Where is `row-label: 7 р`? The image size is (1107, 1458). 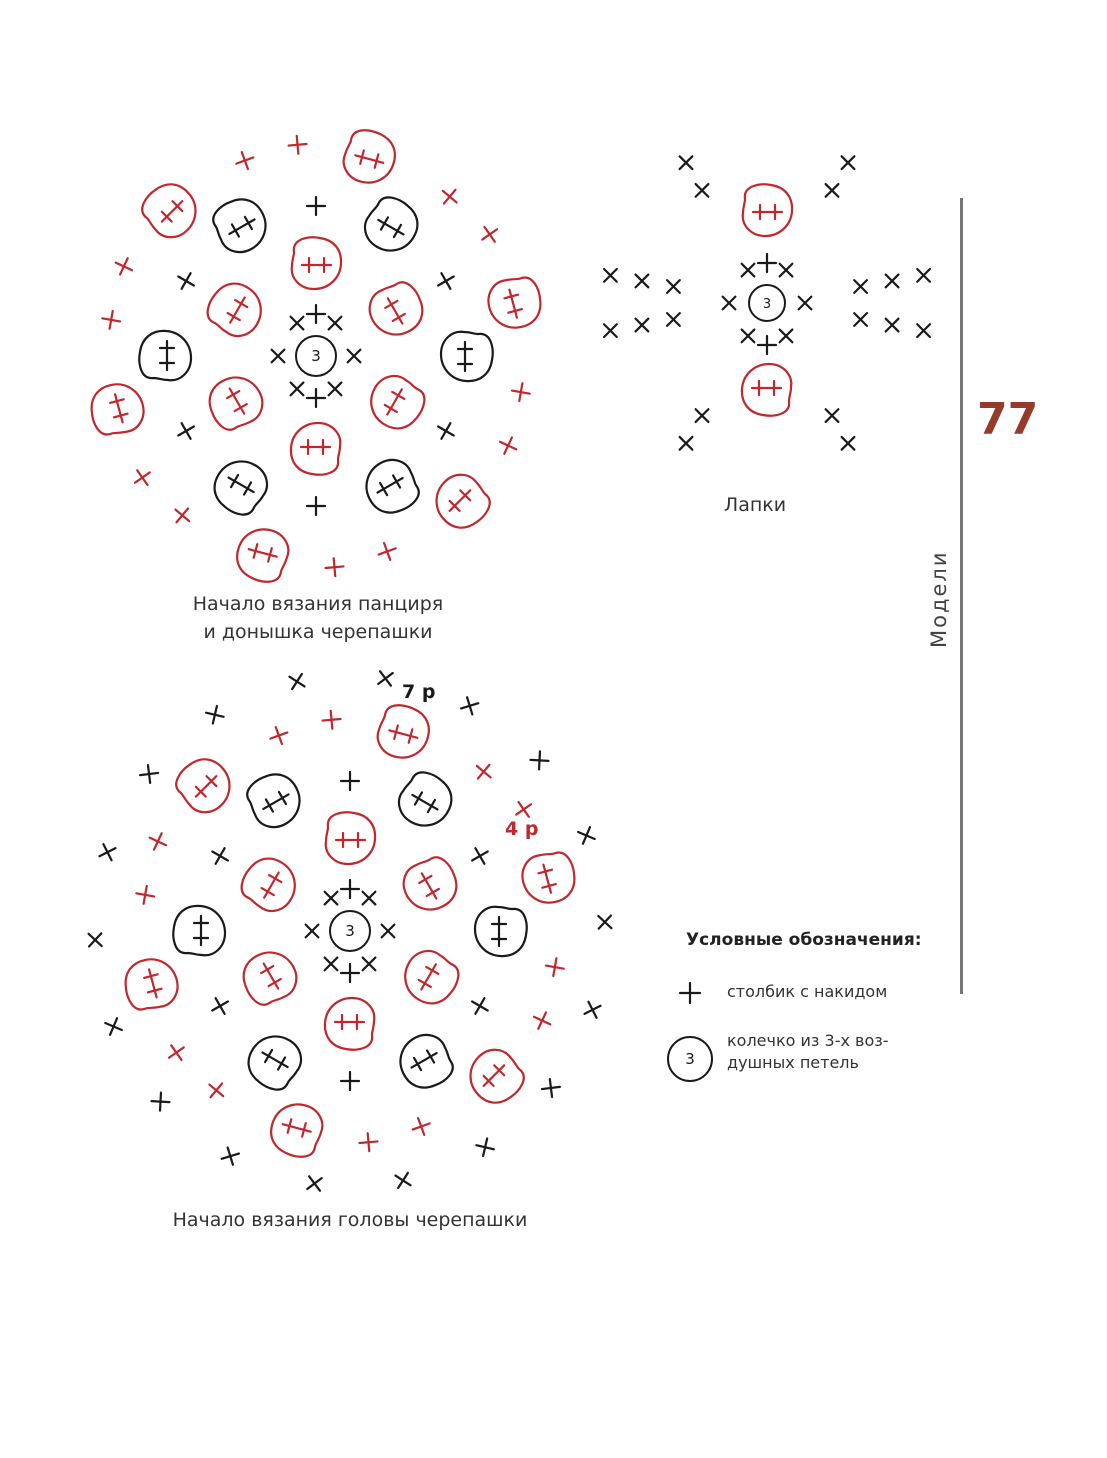
row-label: 7 р is located at coordinates (418, 692).